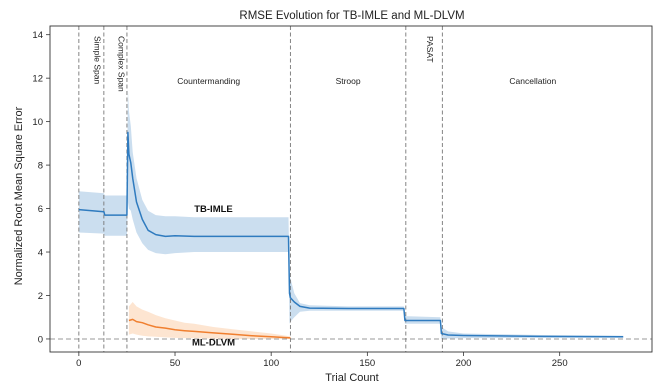  What do you see at coordinates (351, 378) in the screenshot?
I see `x-axis-label: Trial Count` at bounding box center [351, 378].